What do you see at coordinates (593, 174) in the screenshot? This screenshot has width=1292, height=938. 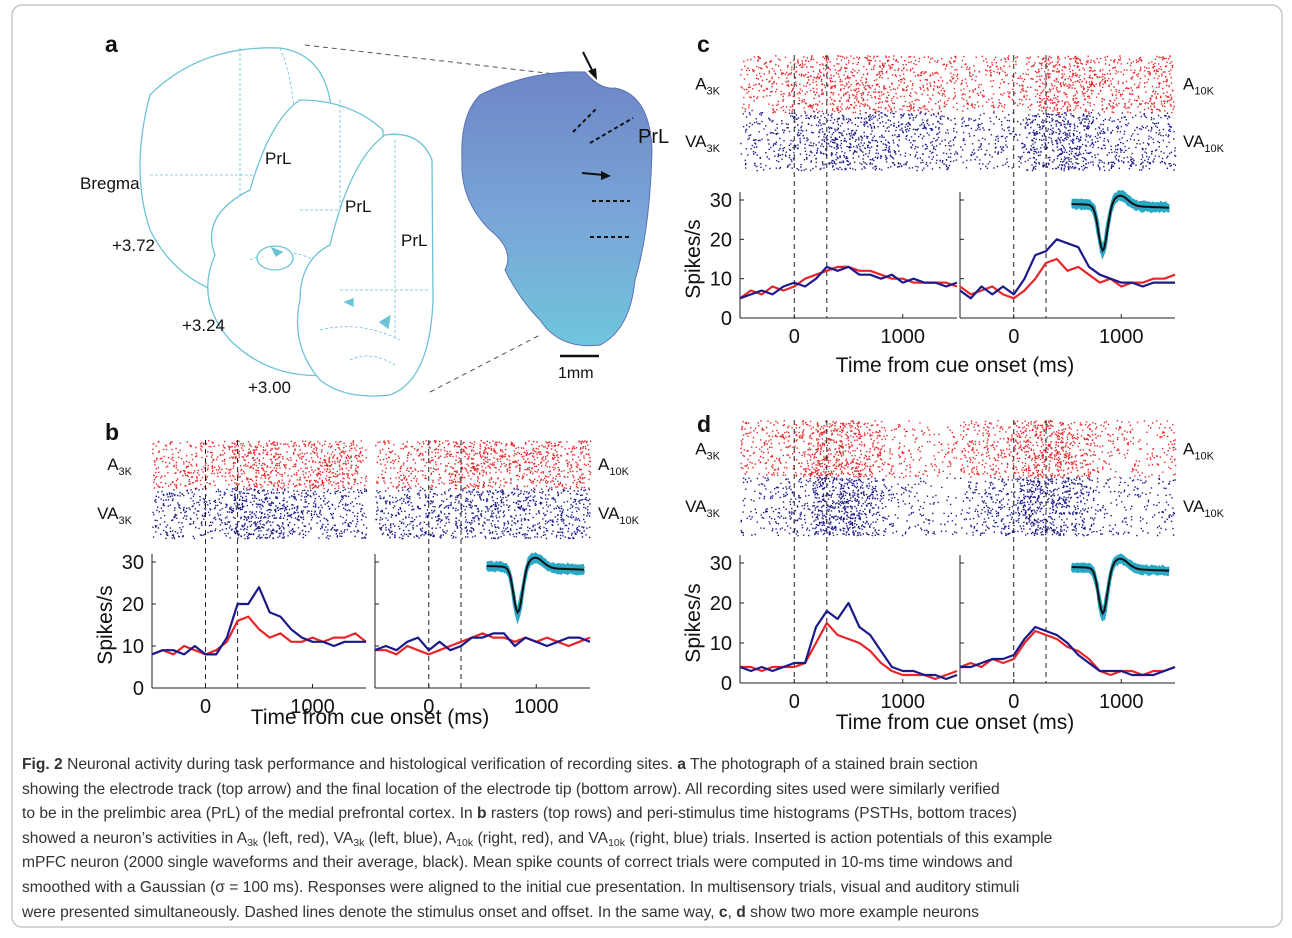 I see `arrow` at bounding box center [593, 174].